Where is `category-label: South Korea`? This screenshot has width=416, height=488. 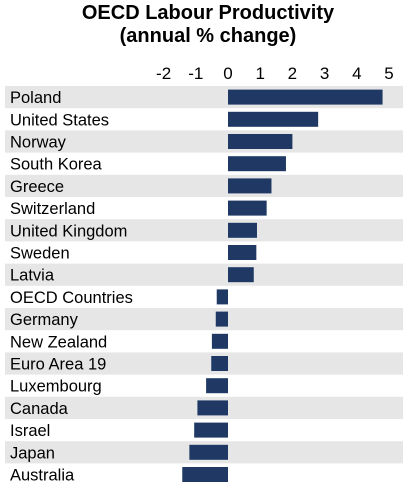 category-label: South Korea is located at coordinates (56, 165).